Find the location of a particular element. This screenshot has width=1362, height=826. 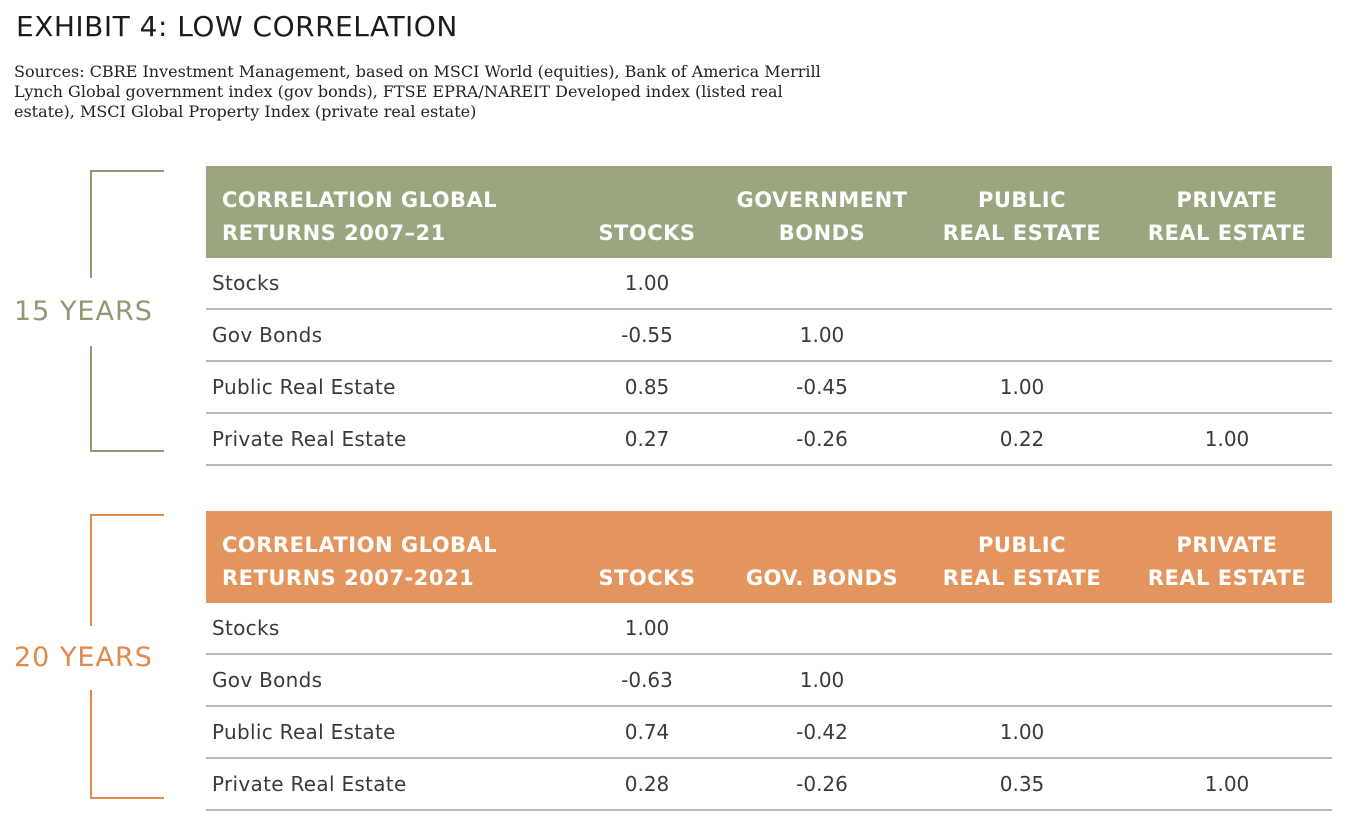

table-row: Gov Bonds -0.63 1.00 is located at coordinates (769, 680).